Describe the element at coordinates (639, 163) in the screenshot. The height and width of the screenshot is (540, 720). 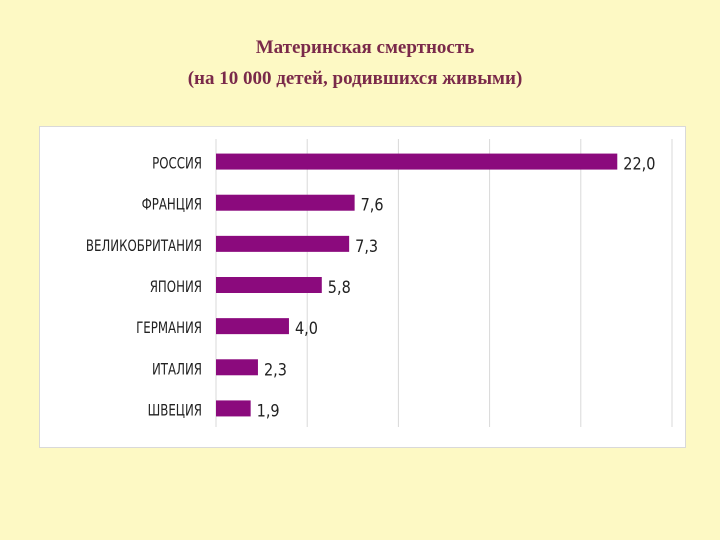
I see `value-label: 22,0` at that location.